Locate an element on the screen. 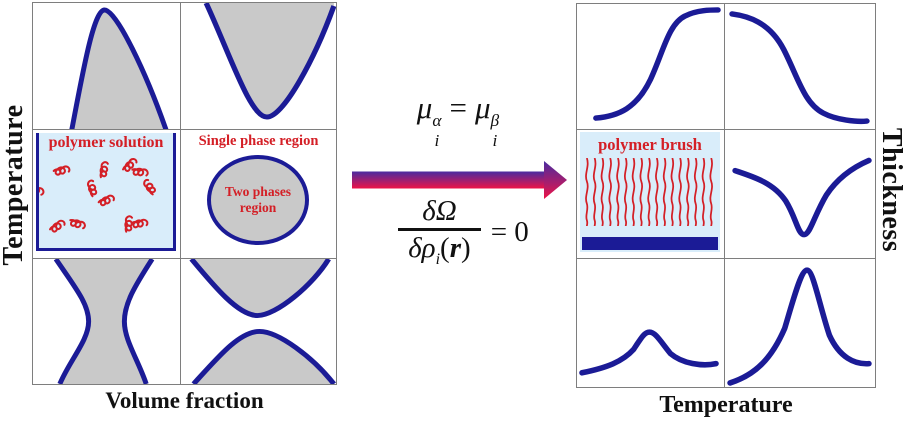 Image resolution: width=906 pixels, height=423 pixels. small-peak-plot is located at coordinates (649, 352).